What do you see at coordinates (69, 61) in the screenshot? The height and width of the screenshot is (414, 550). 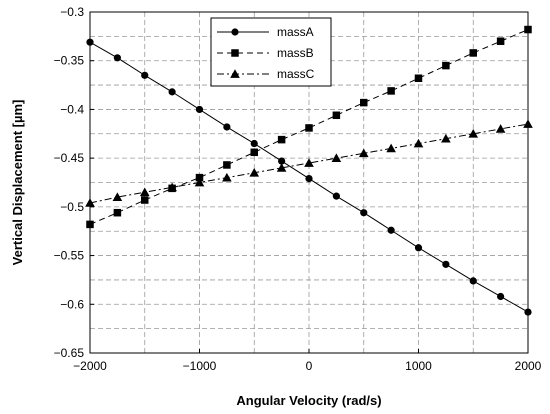 I see `y-tick-label: −0.35` at bounding box center [69, 61].